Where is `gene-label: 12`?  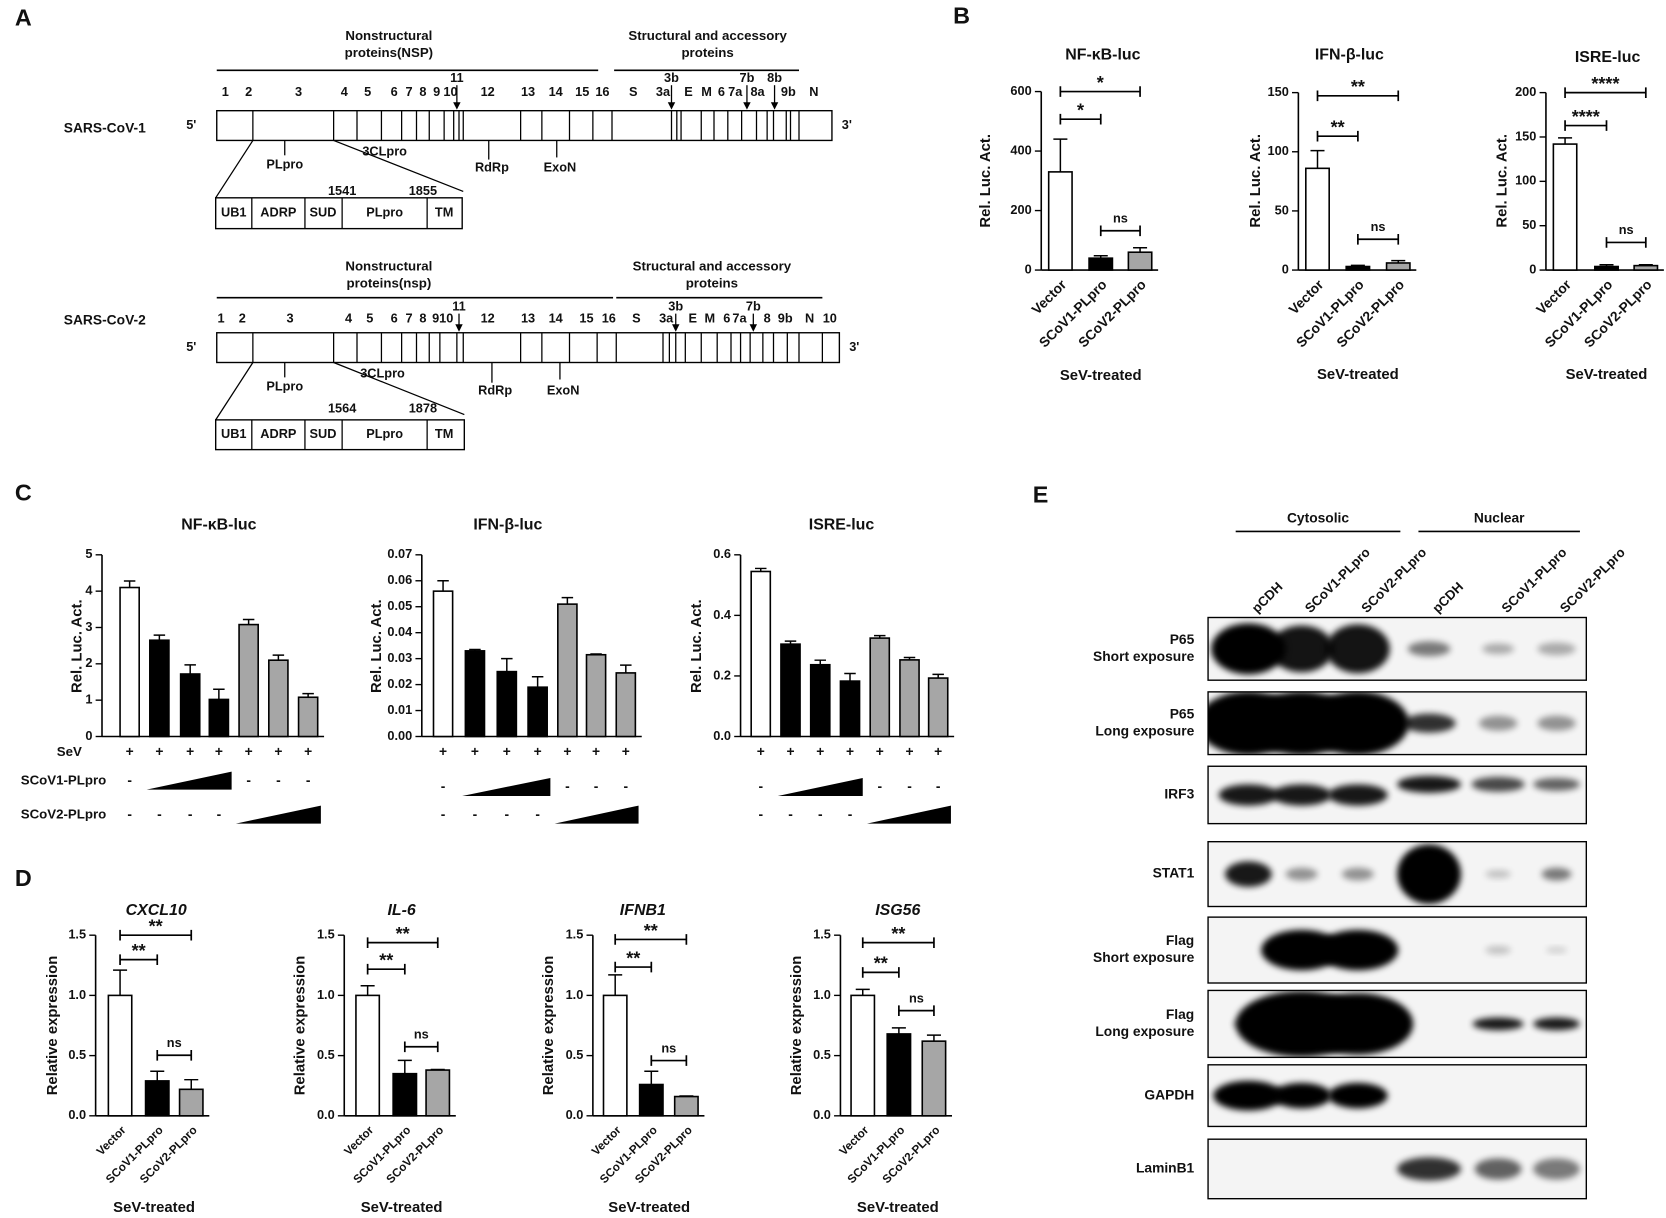
gene-label: 12 is located at coordinates (488, 91).